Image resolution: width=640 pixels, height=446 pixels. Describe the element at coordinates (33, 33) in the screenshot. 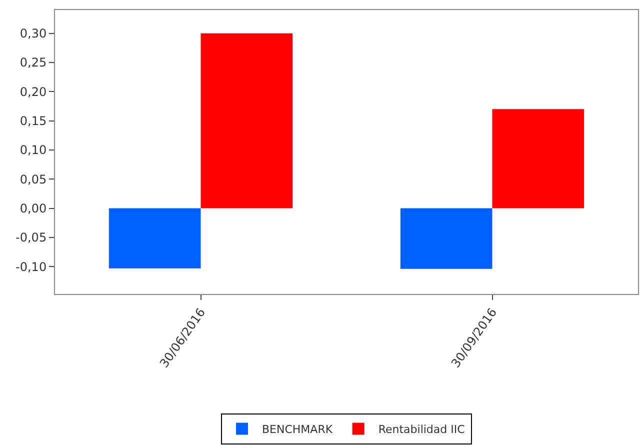

I see `y-tick-label: 0,30` at that location.